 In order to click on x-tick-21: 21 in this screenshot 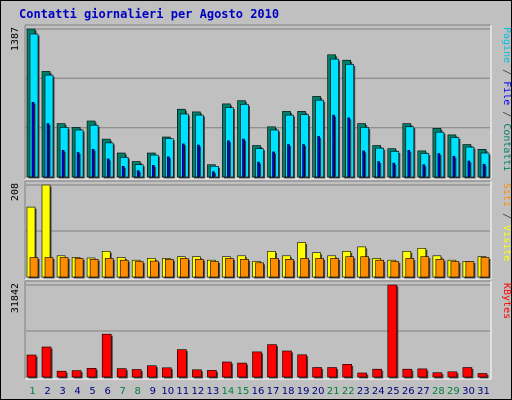, I will do `click(333, 391)`.